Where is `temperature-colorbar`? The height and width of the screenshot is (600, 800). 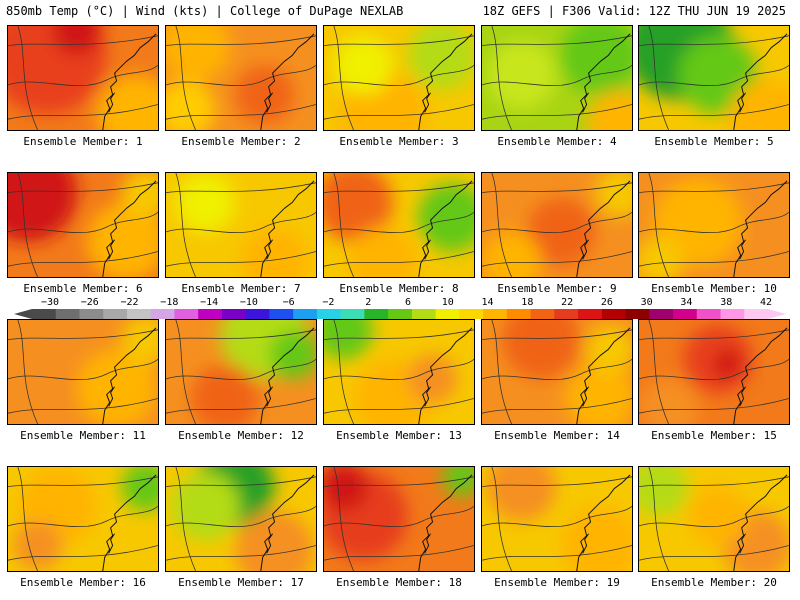 temperature-colorbar is located at coordinates (400, 314).